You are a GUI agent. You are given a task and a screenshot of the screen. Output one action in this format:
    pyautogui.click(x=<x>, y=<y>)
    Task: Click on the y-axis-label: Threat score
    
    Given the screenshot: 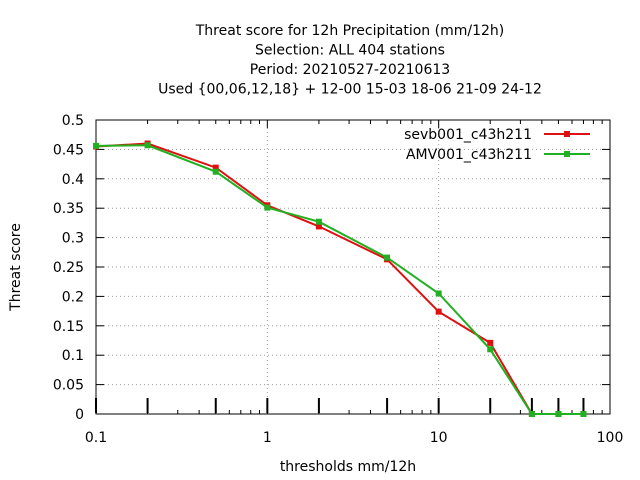 What is the action you would take?
    pyautogui.click(x=16, y=267)
    